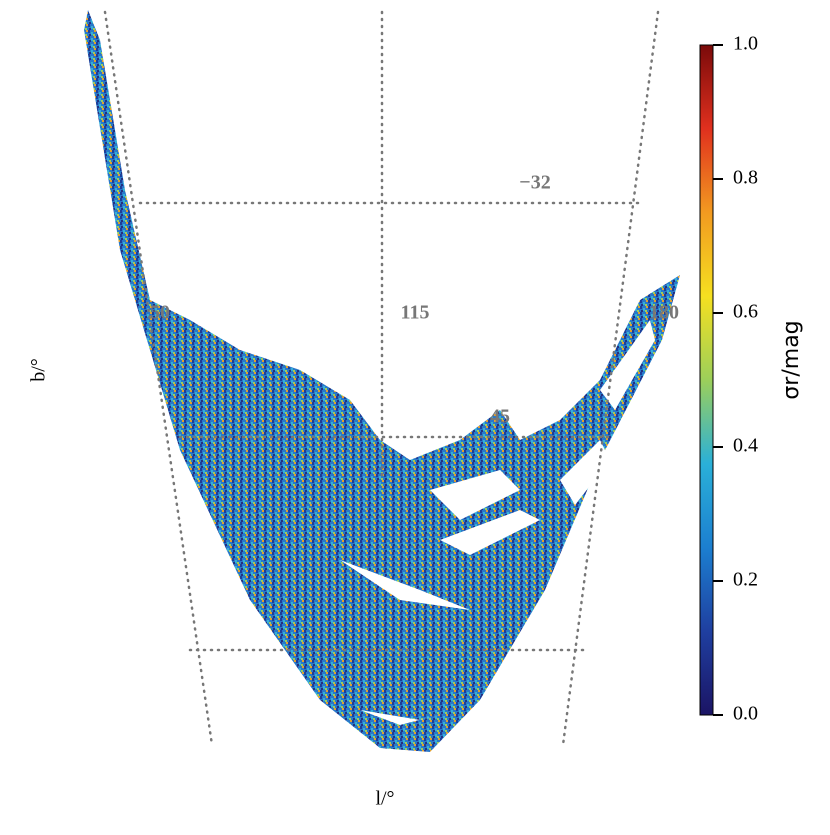  What do you see at coordinates (384, 799) in the screenshot?
I see `x-axis-label: l/°` at bounding box center [384, 799].